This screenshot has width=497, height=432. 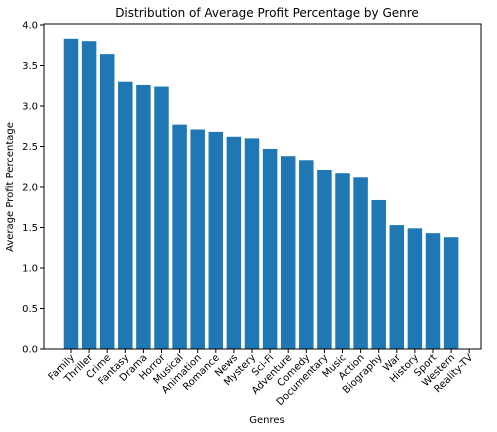 What do you see at coordinates (267, 420) in the screenshot?
I see `x-axis-label: Genres` at bounding box center [267, 420].